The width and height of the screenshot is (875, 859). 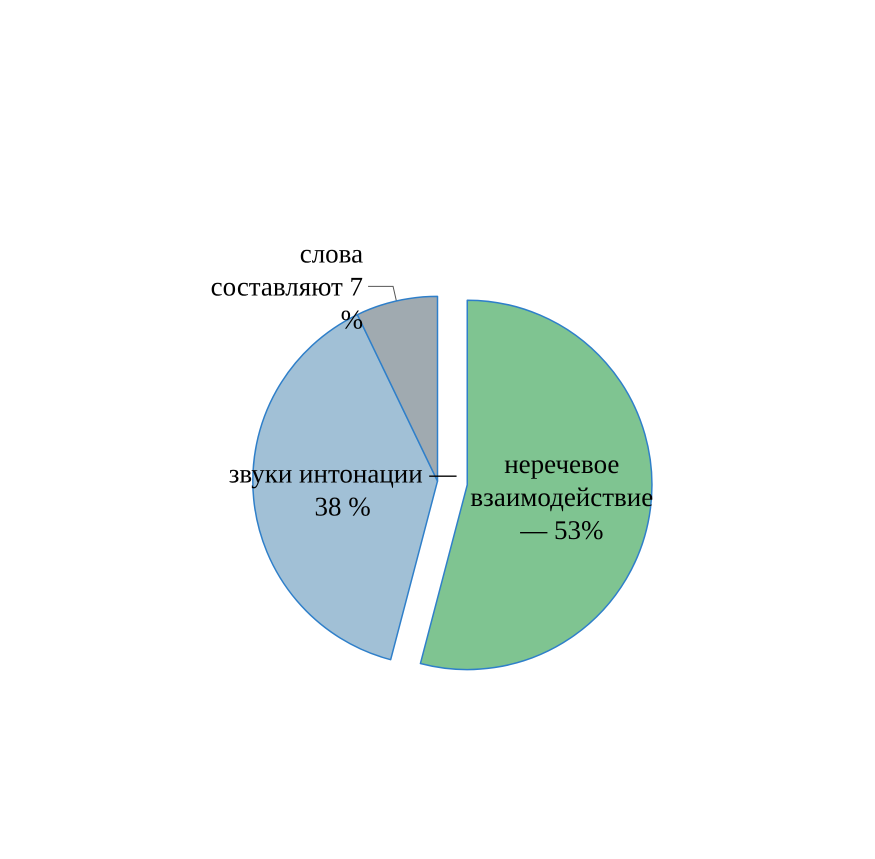 I want to click on slice-label: неречевое взаимодействие — 53%, so click(x=562, y=497).